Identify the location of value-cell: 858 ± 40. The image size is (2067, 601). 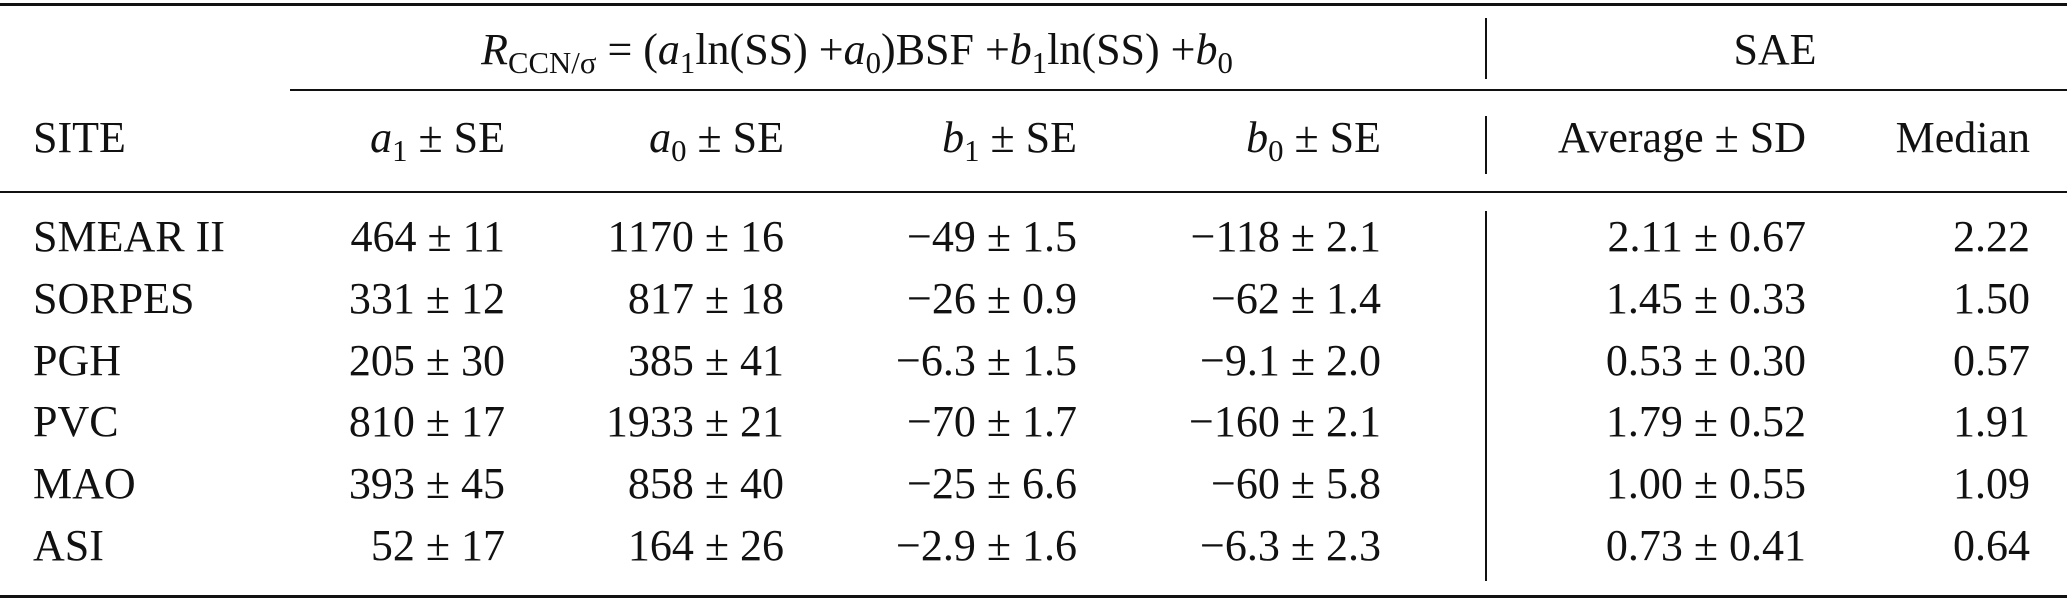
(705, 484).